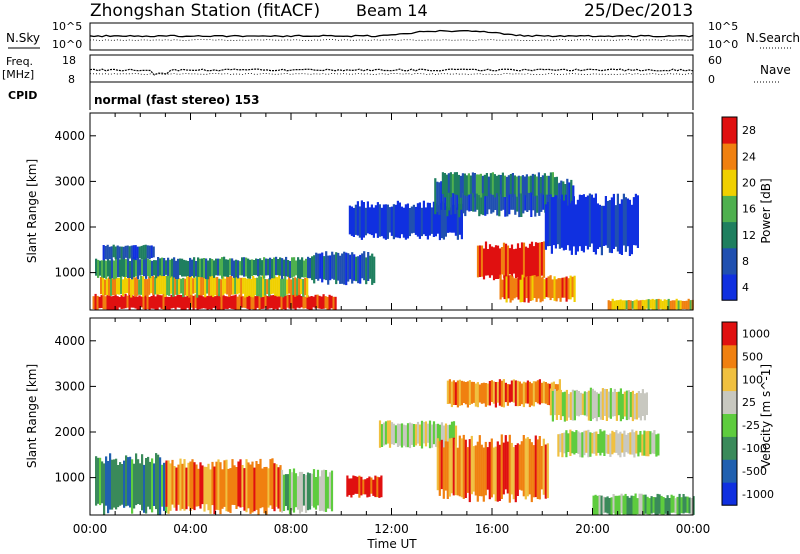  Describe the element at coordinates (391, 74) in the screenshot. I see `nave-series-line` at that location.